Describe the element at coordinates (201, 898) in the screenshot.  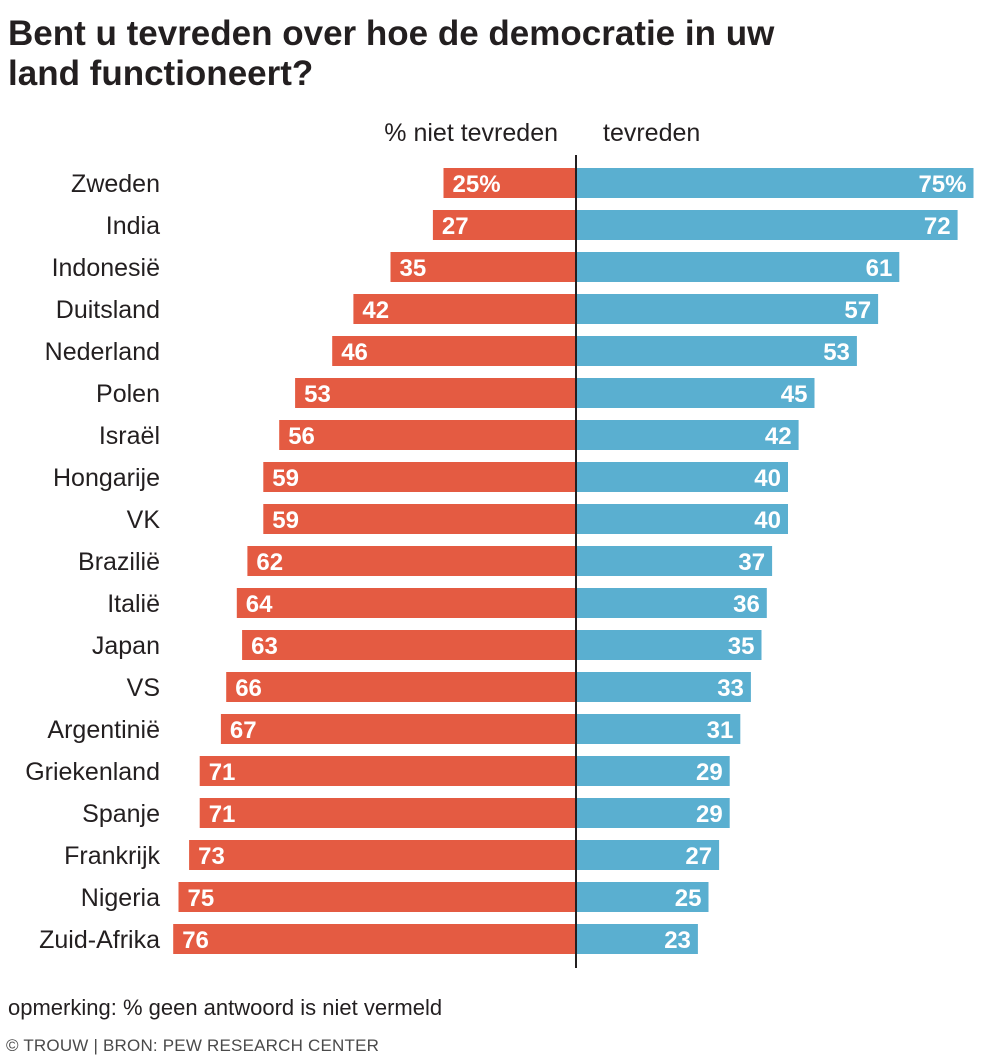
I see `value-label-not-satisfied: 75` at that location.